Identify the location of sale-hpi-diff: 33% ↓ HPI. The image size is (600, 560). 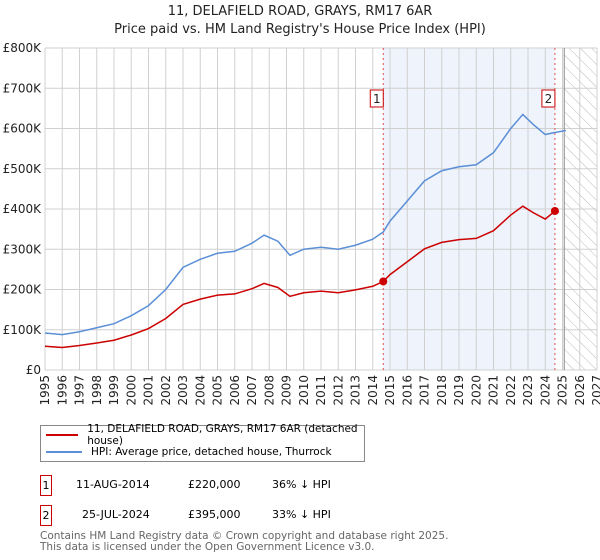
(301, 514).